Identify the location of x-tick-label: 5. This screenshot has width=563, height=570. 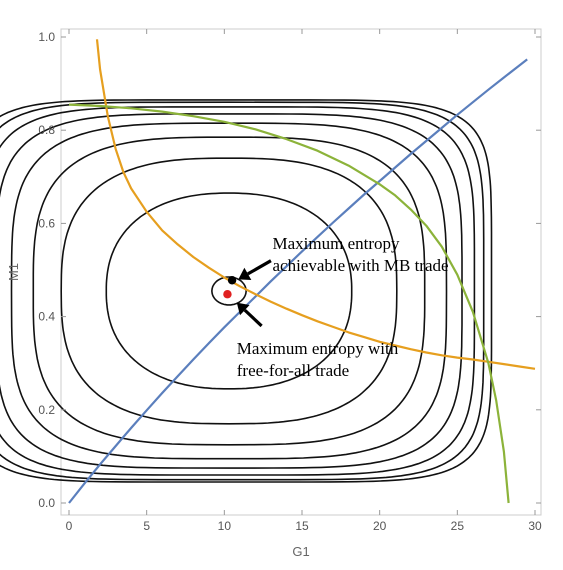
(146, 526).